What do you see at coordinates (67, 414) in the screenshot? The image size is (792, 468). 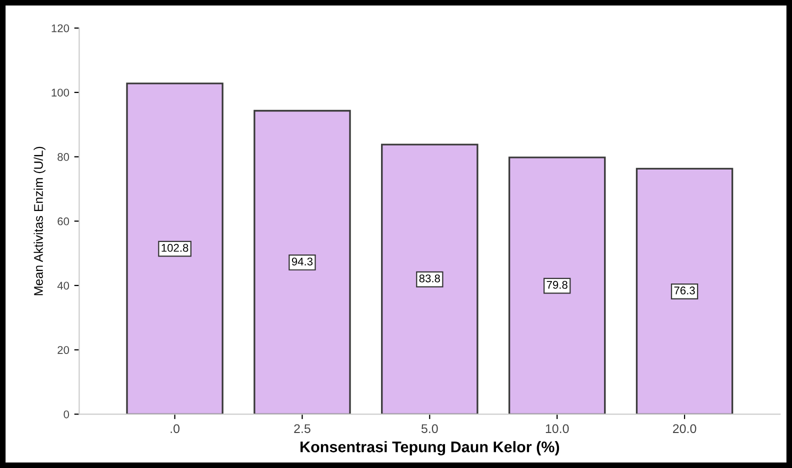 I see `y-tick-label: 0` at bounding box center [67, 414].